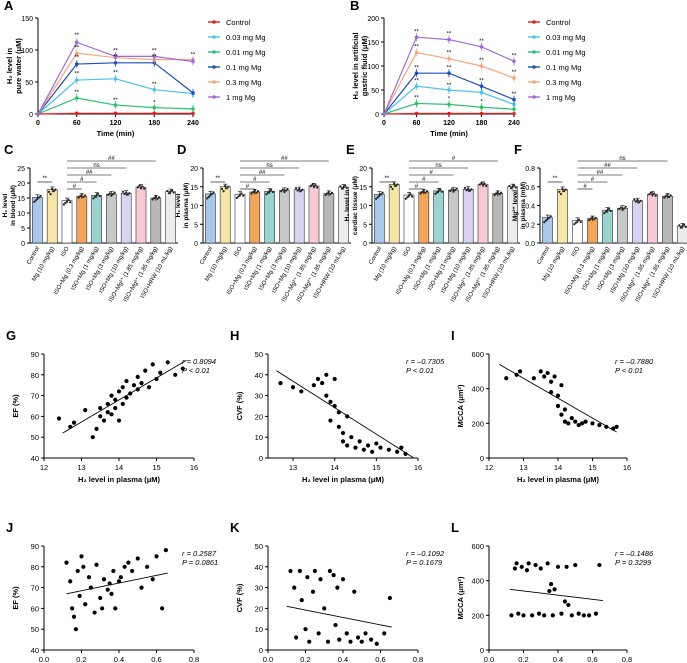  Describe the element at coordinates (477, 546) in the screenshot. I see `y-tick-label: 600` at that location.